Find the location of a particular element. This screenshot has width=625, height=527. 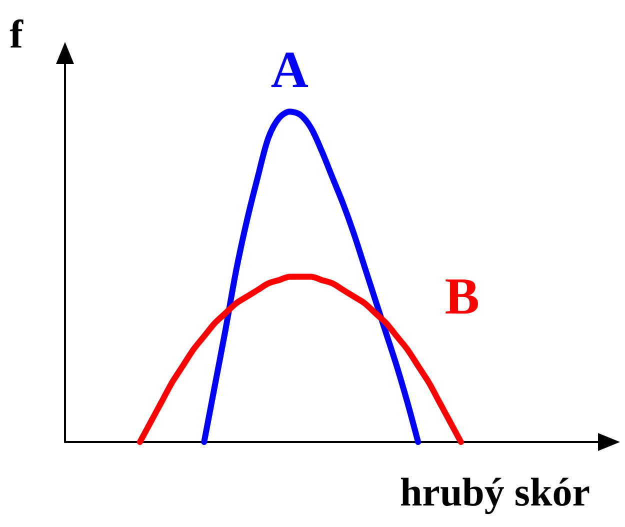

series-label: B is located at coordinates (462, 297).